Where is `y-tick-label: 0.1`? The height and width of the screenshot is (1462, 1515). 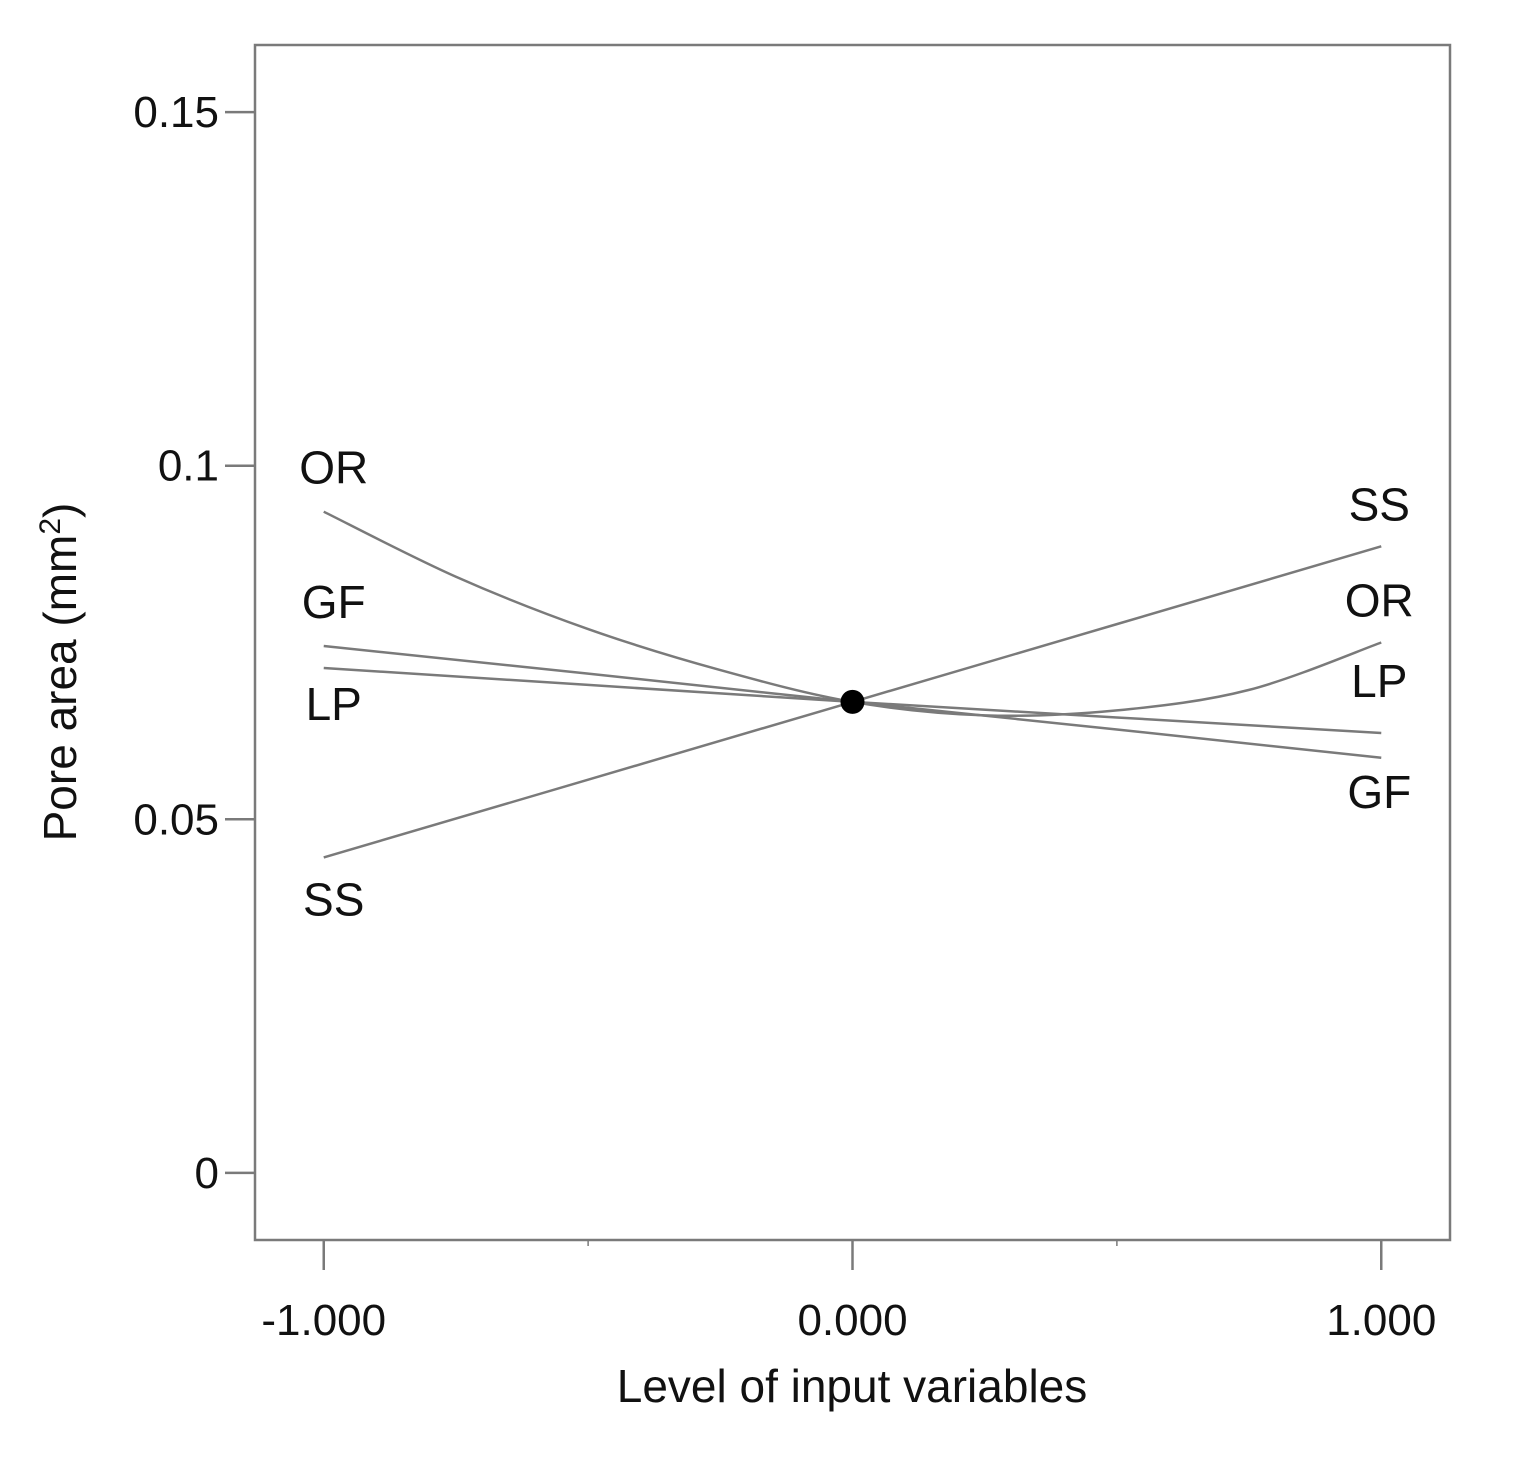
y-tick-label: 0.1 is located at coordinates (188, 466).